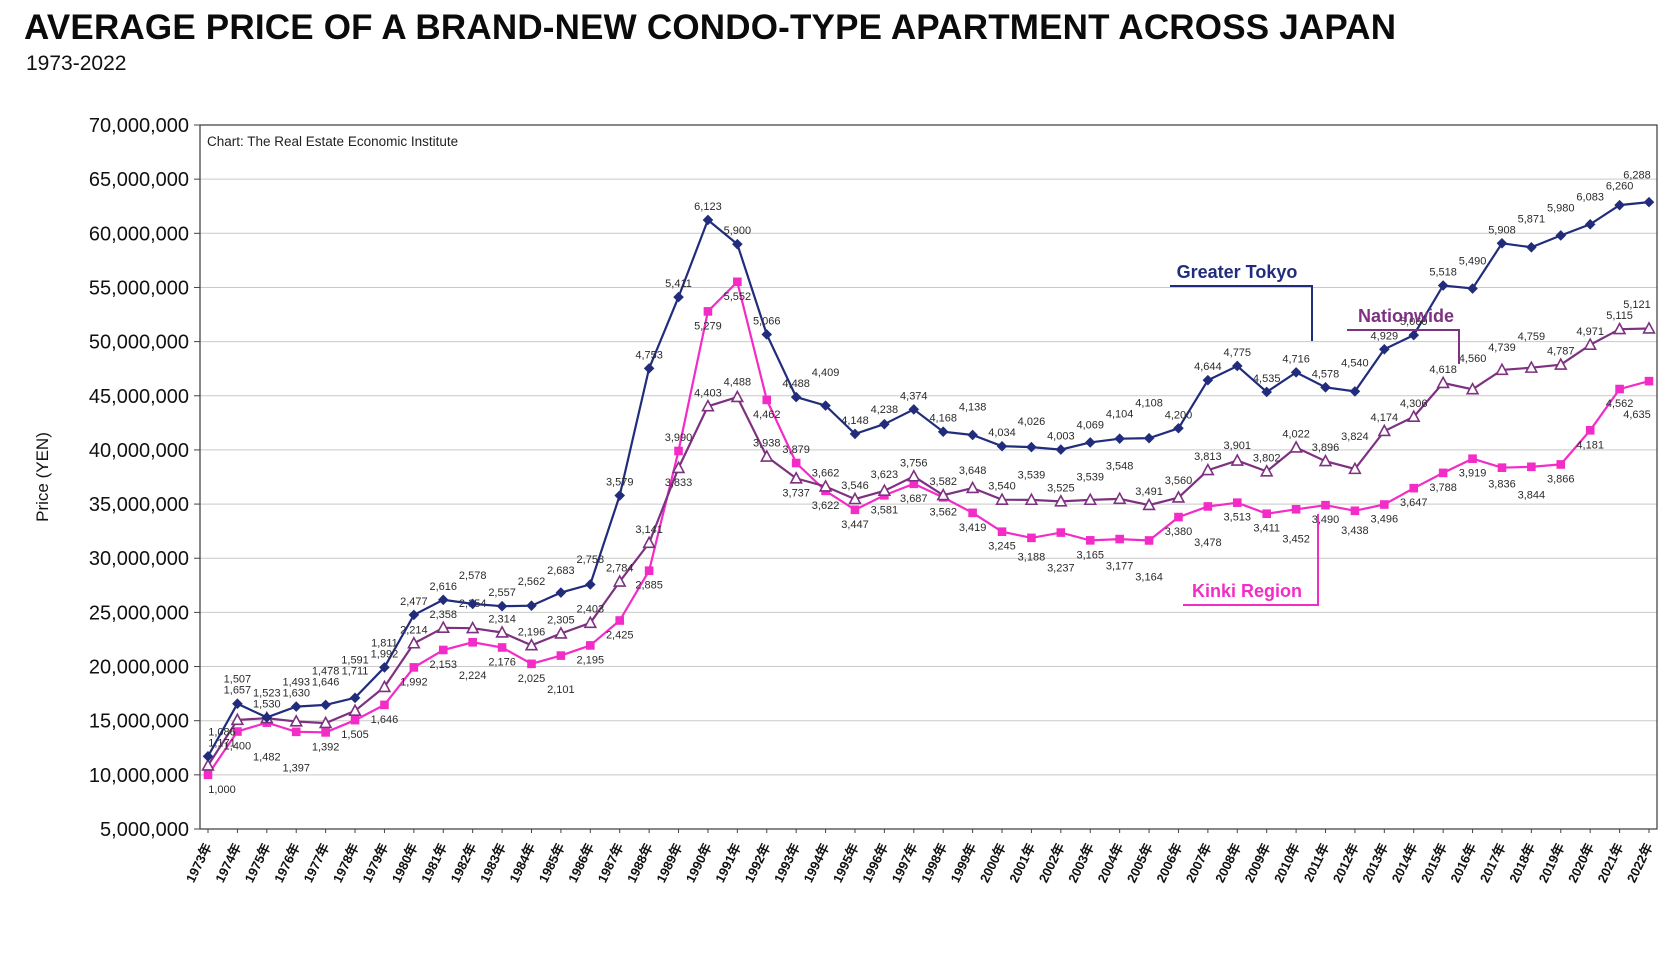  Describe the element at coordinates (1179, 481) in the screenshot. I see `data-label-nationwide: 3,560` at that location.